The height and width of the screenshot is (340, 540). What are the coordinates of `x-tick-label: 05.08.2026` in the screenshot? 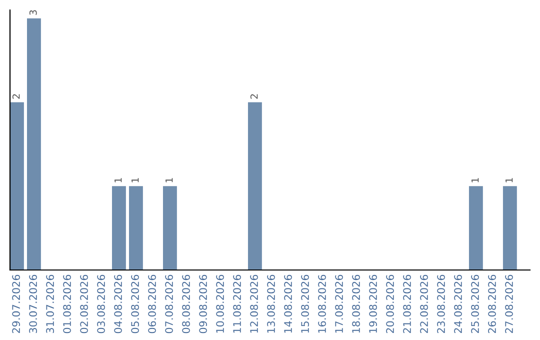 It's located at (135, 304).